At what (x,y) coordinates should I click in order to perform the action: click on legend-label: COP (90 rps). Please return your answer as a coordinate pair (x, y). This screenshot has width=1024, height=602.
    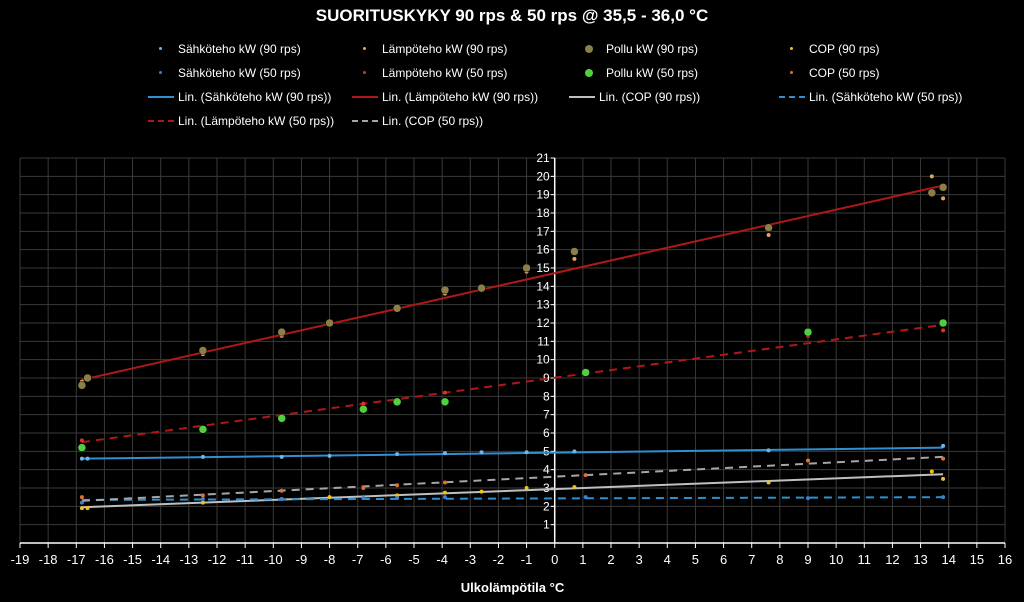
    Looking at the image, I should click on (844, 49).